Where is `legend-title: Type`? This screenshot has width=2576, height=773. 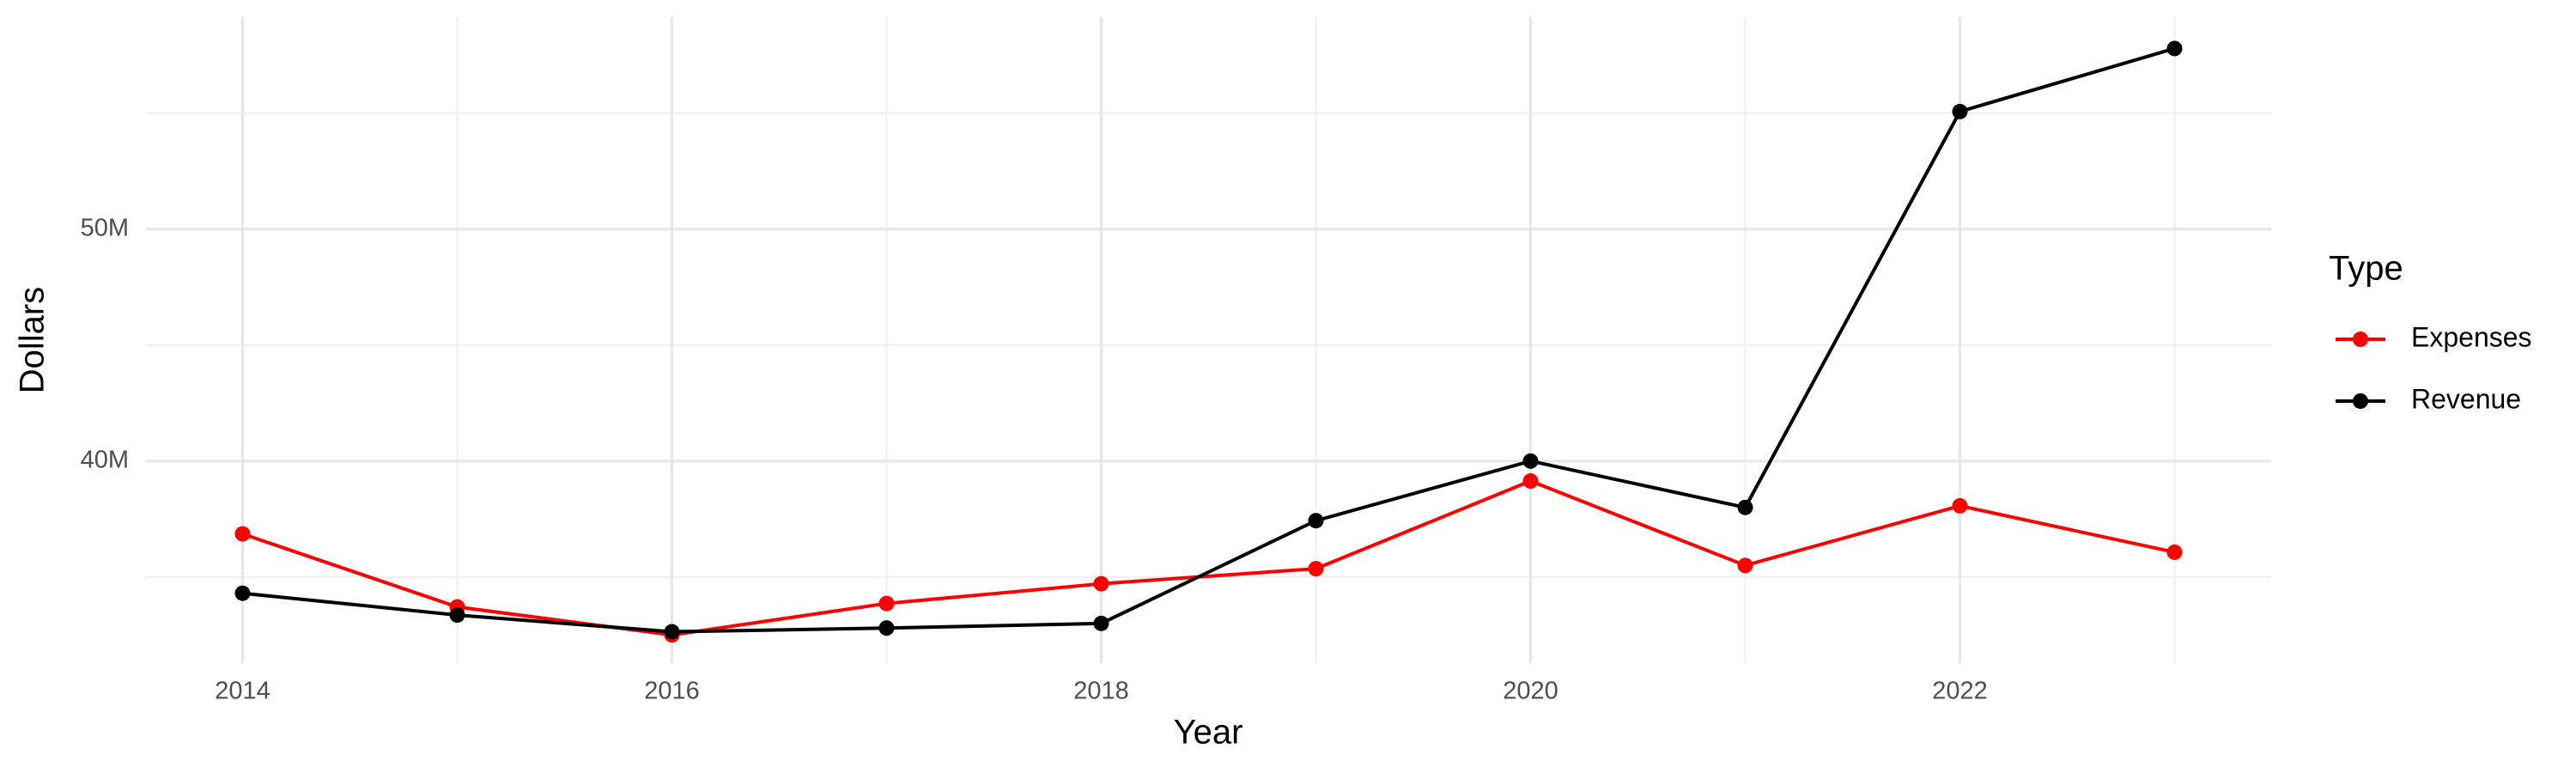 legend-title: Type is located at coordinates (2366, 269).